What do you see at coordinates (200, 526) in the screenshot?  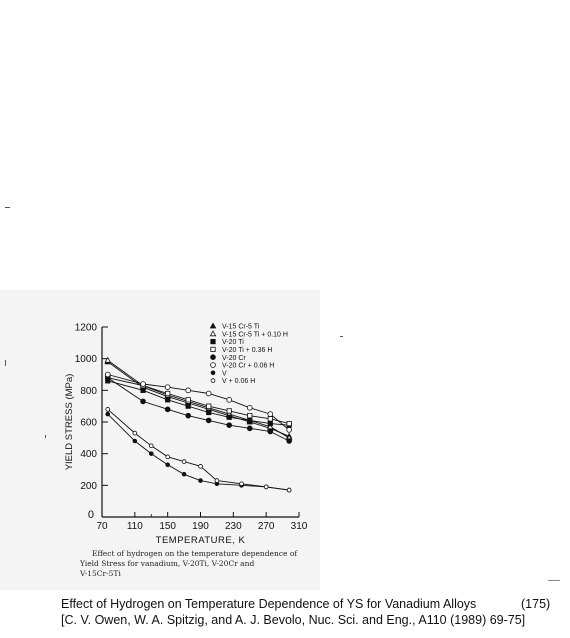 I see `x-tick-label: 190` at bounding box center [200, 526].